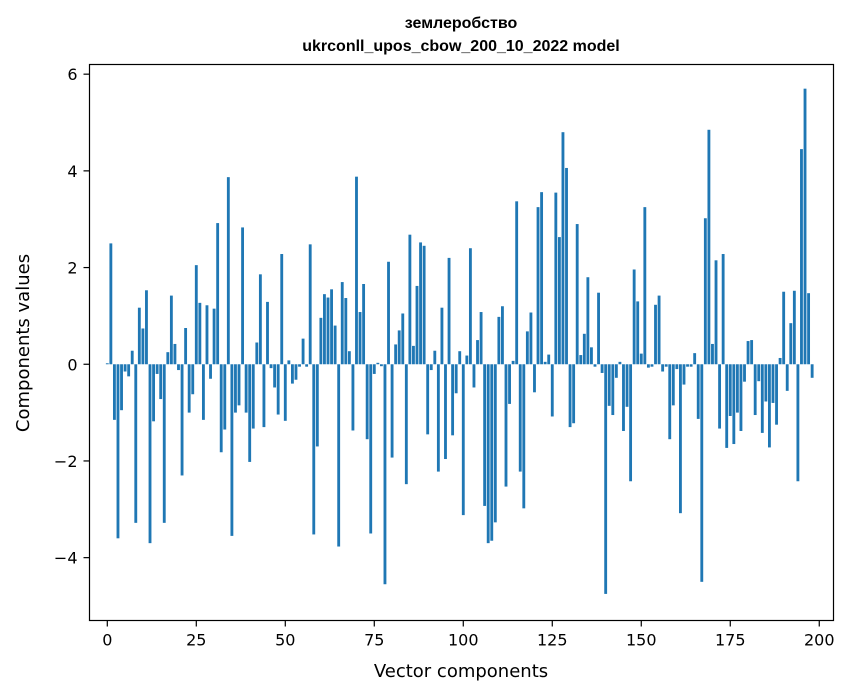  Describe the element at coordinates (641, 640) in the screenshot. I see `x-tick-label: 150` at that location.